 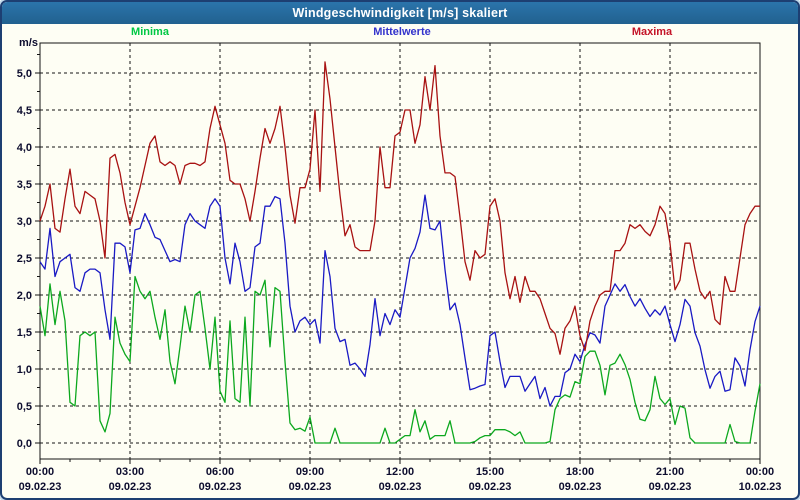 I want to click on y-tick-label: 4,0, so click(x=24, y=148).